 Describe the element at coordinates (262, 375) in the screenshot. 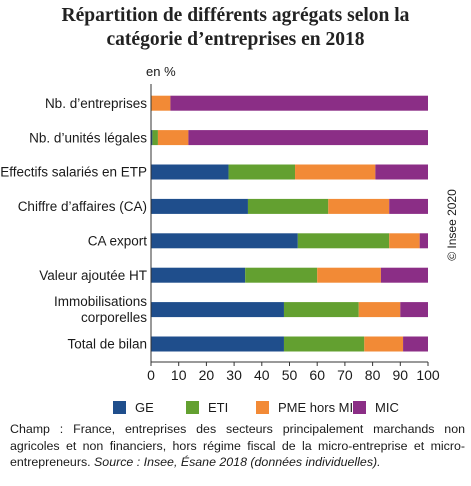

I see `x-tick-label: 40` at that location.